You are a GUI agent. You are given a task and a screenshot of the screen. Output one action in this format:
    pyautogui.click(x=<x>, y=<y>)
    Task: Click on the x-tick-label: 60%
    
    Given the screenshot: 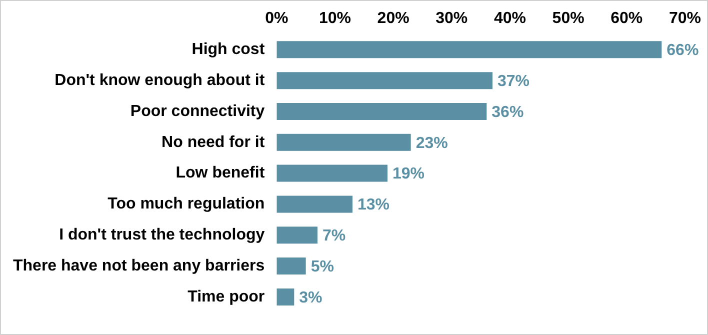 What is the action you would take?
    pyautogui.click(x=626, y=19)
    